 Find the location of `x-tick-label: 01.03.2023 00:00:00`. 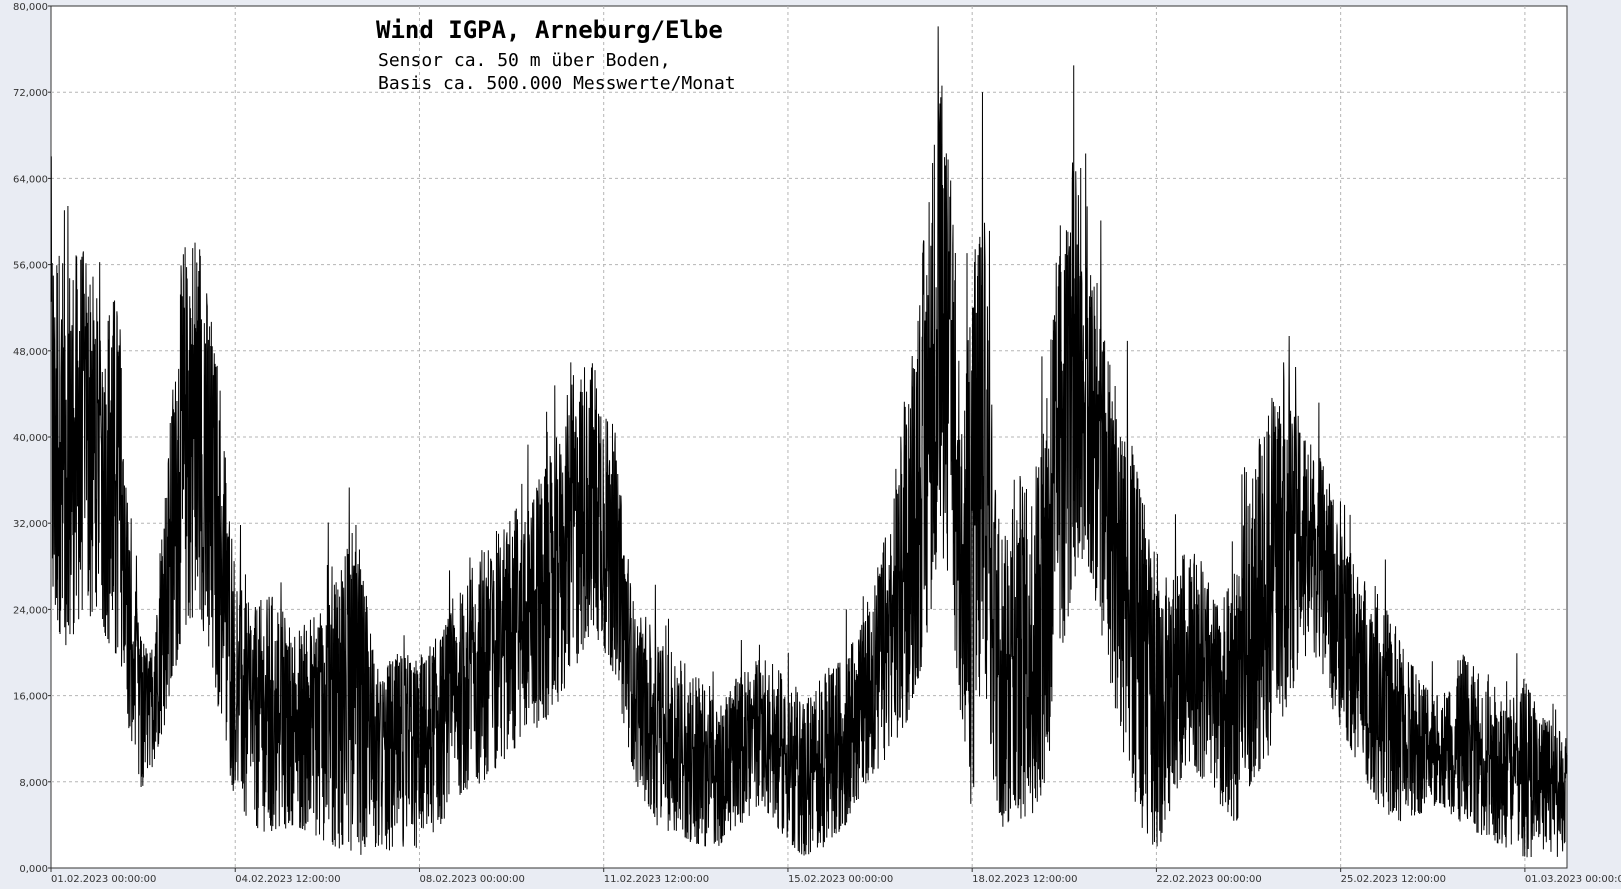

x-tick-label: 01.03.2023 00:00:00 is located at coordinates (1573, 879).